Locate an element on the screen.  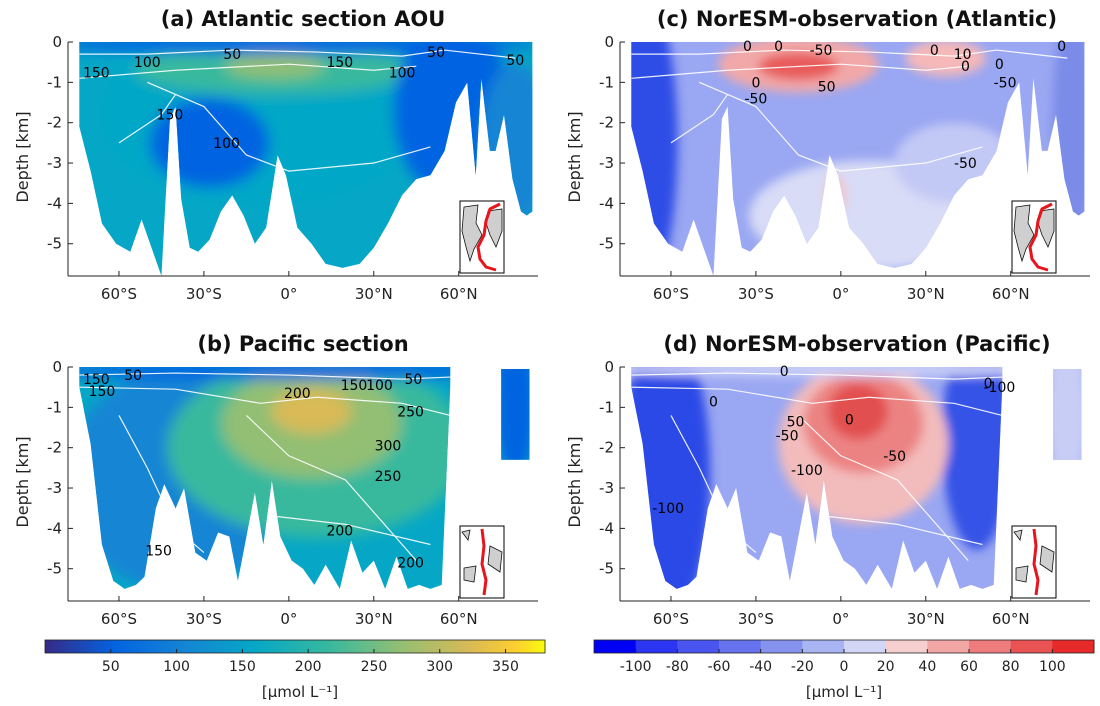
colorbar-tick-label: 300 is located at coordinates (439, 667).